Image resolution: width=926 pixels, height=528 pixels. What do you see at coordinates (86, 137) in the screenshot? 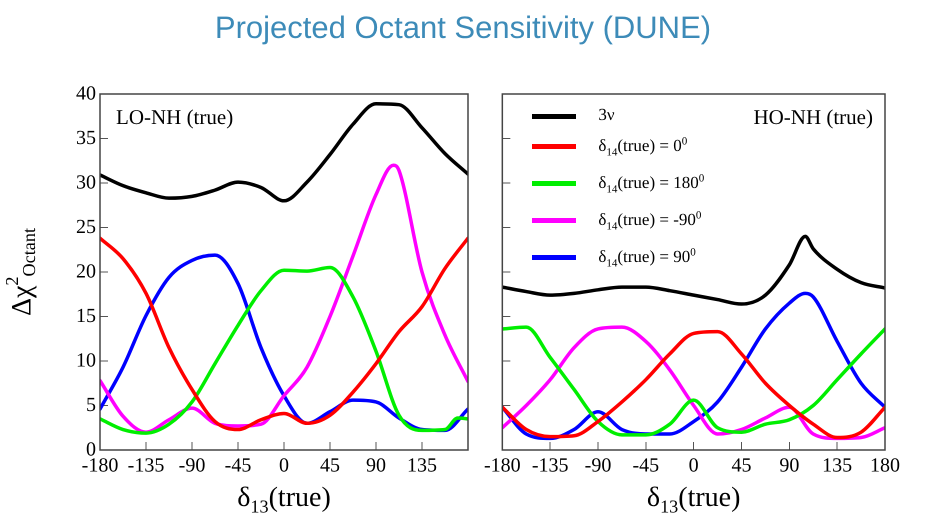
I see `y-tick-label: 35` at bounding box center [86, 137].